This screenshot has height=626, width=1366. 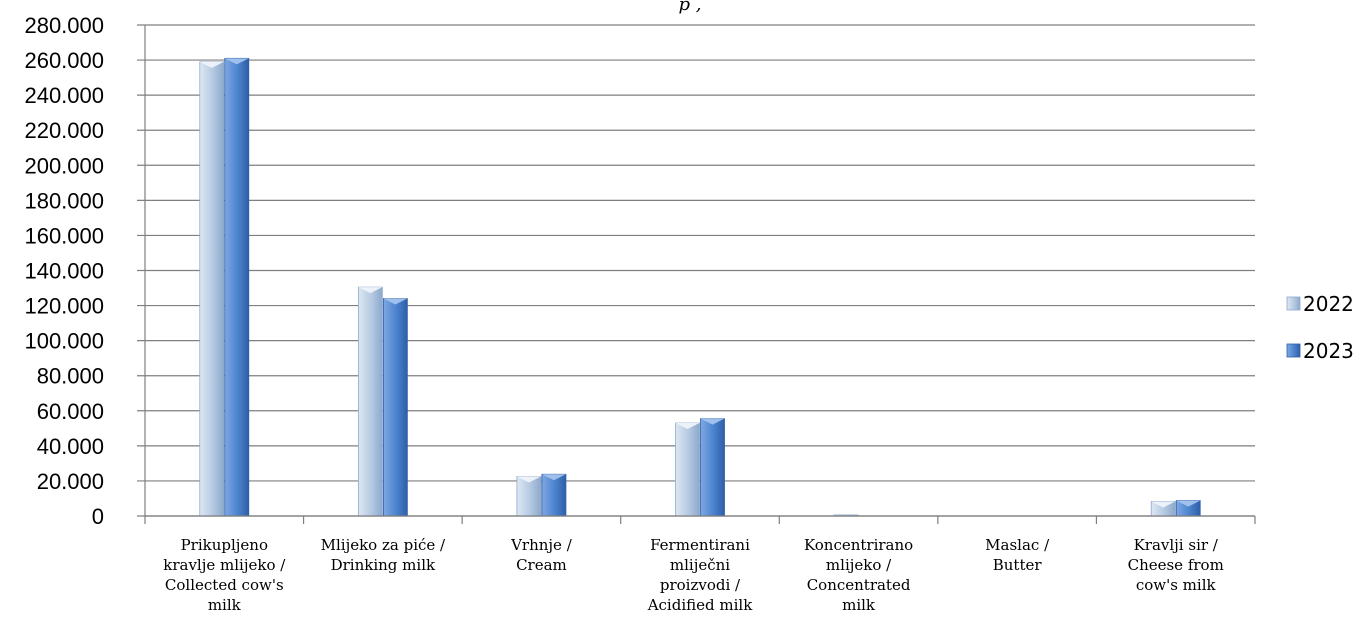 What do you see at coordinates (70, 481) in the screenshot?
I see `y-tick-label: 20.000` at bounding box center [70, 481].